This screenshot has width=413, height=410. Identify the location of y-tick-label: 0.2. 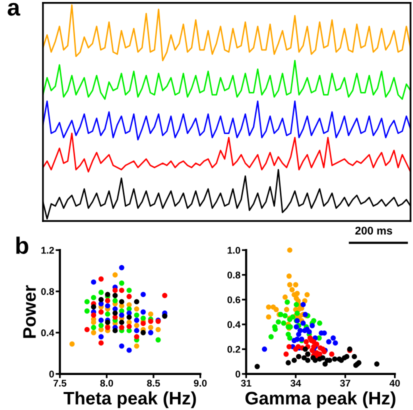
(233, 349).